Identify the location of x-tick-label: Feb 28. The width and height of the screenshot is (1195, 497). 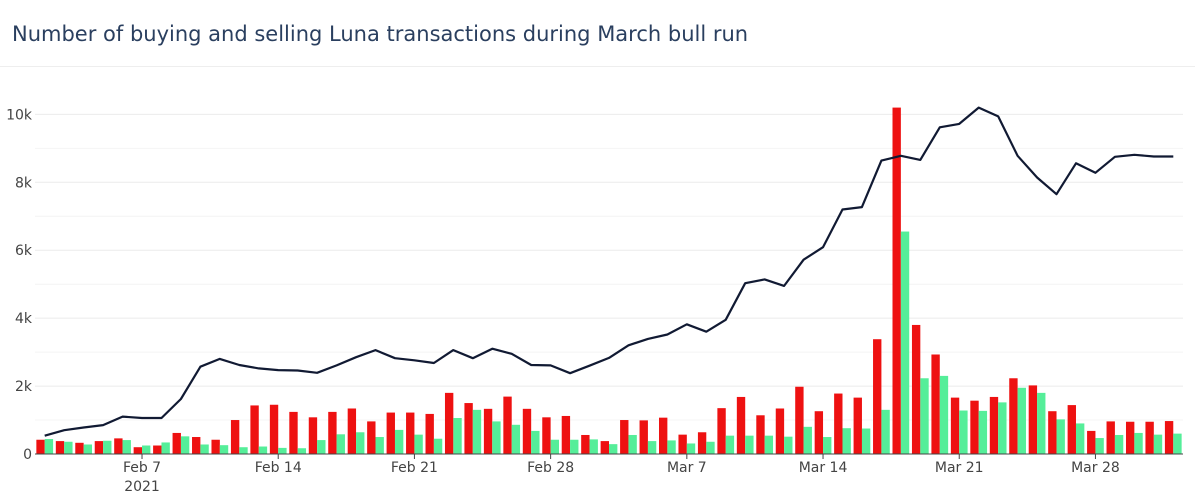
(550, 468).